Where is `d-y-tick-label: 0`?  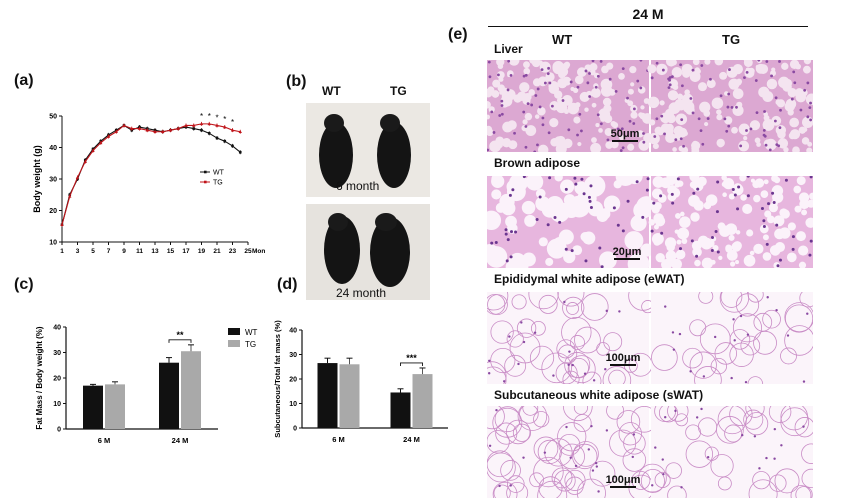 d-y-tick-label: 0 is located at coordinates (295, 429).